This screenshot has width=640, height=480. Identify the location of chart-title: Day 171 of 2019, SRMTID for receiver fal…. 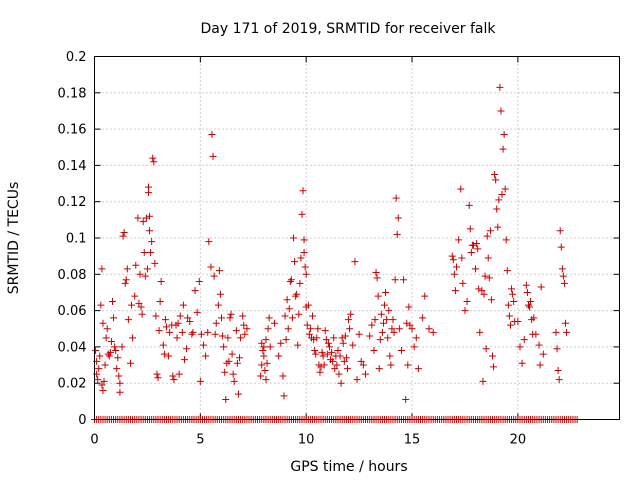
(349, 29).